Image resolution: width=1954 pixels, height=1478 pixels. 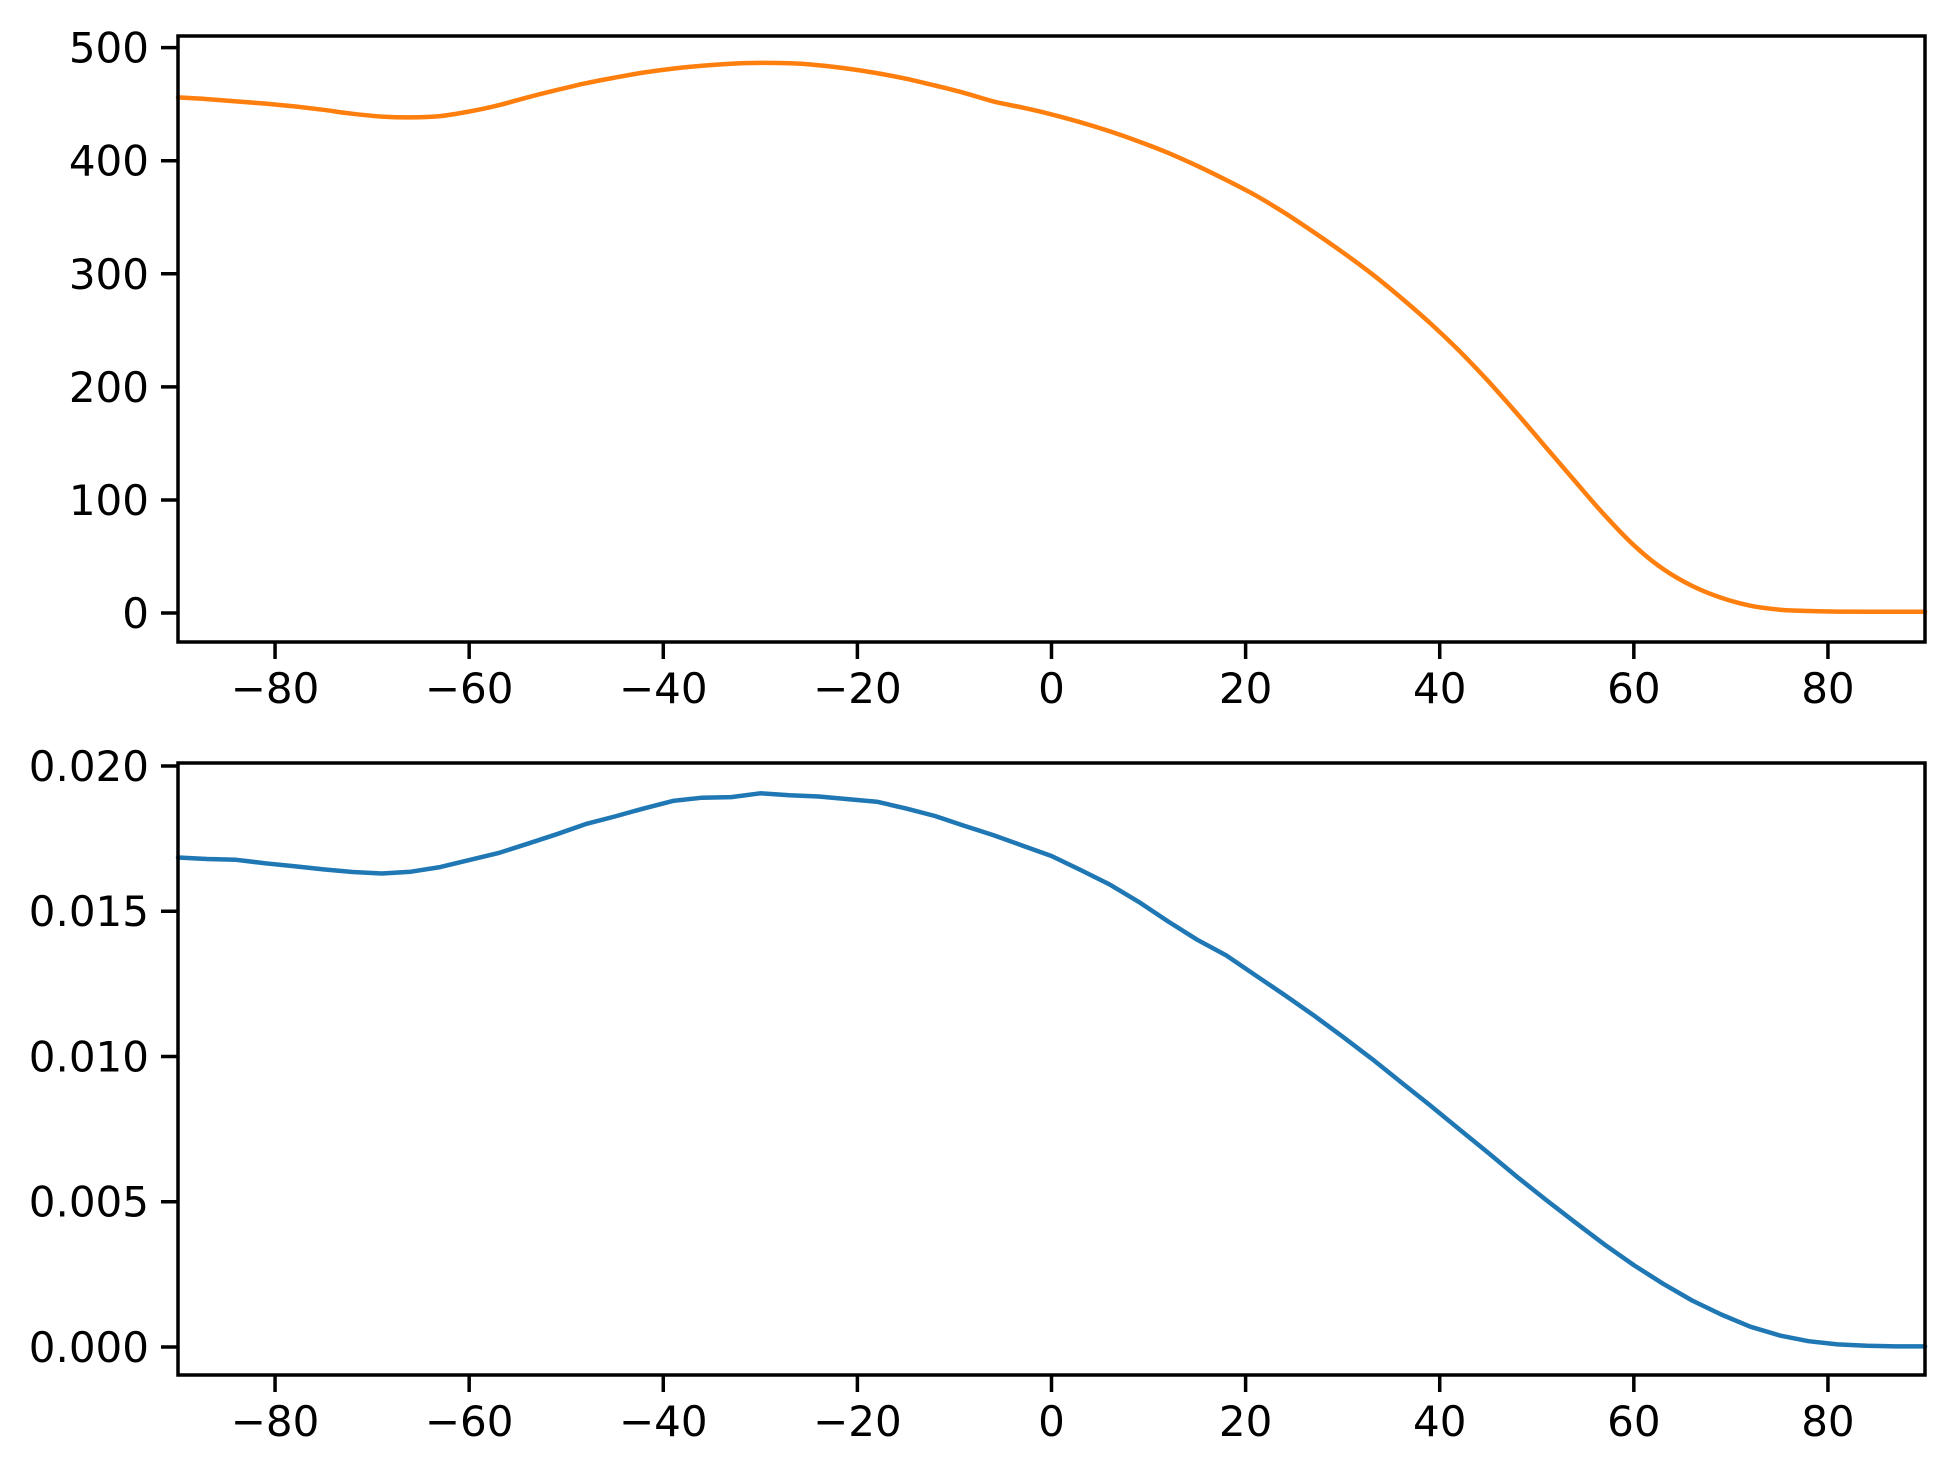 What do you see at coordinates (109, 500) in the screenshot?
I see `y-tick-label-top: 100` at bounding box center [109, 500].